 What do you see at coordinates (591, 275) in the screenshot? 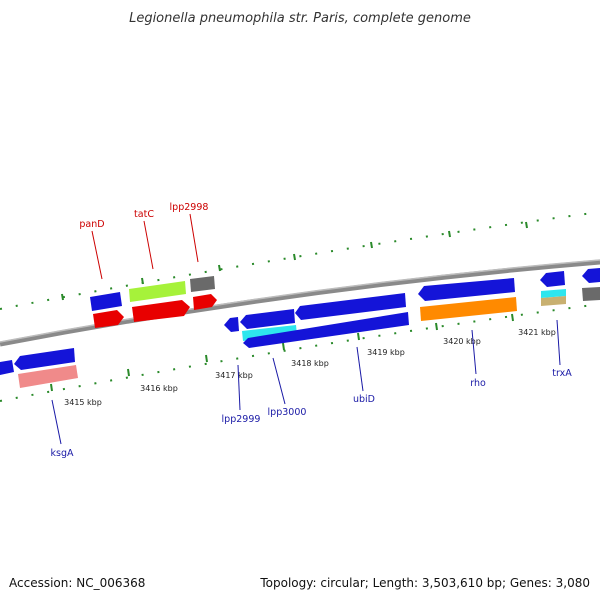
I see `gene-block-right-edge-blue` at bounding box center [591, 275].